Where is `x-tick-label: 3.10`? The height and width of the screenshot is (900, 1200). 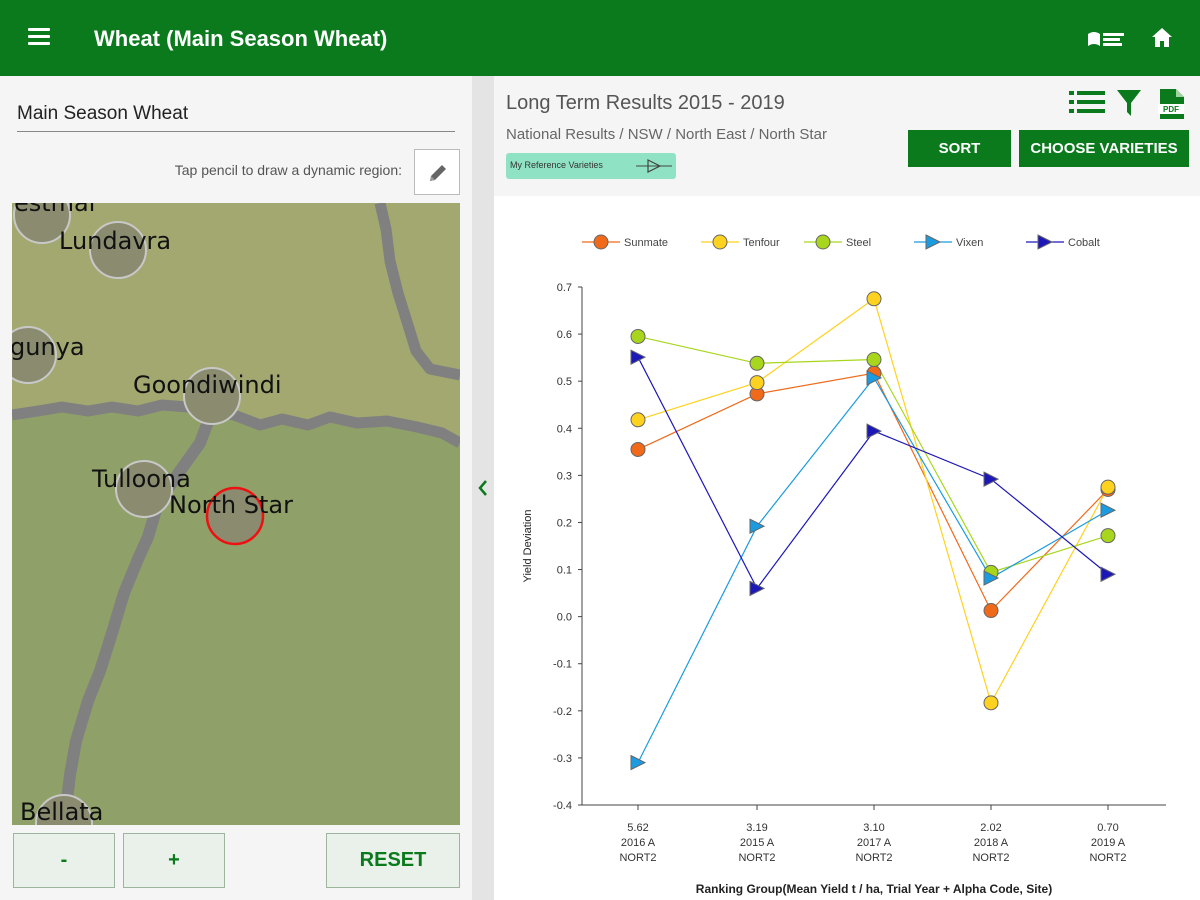 x-tick-label: 3.10 is located at coordinates (873, 828).